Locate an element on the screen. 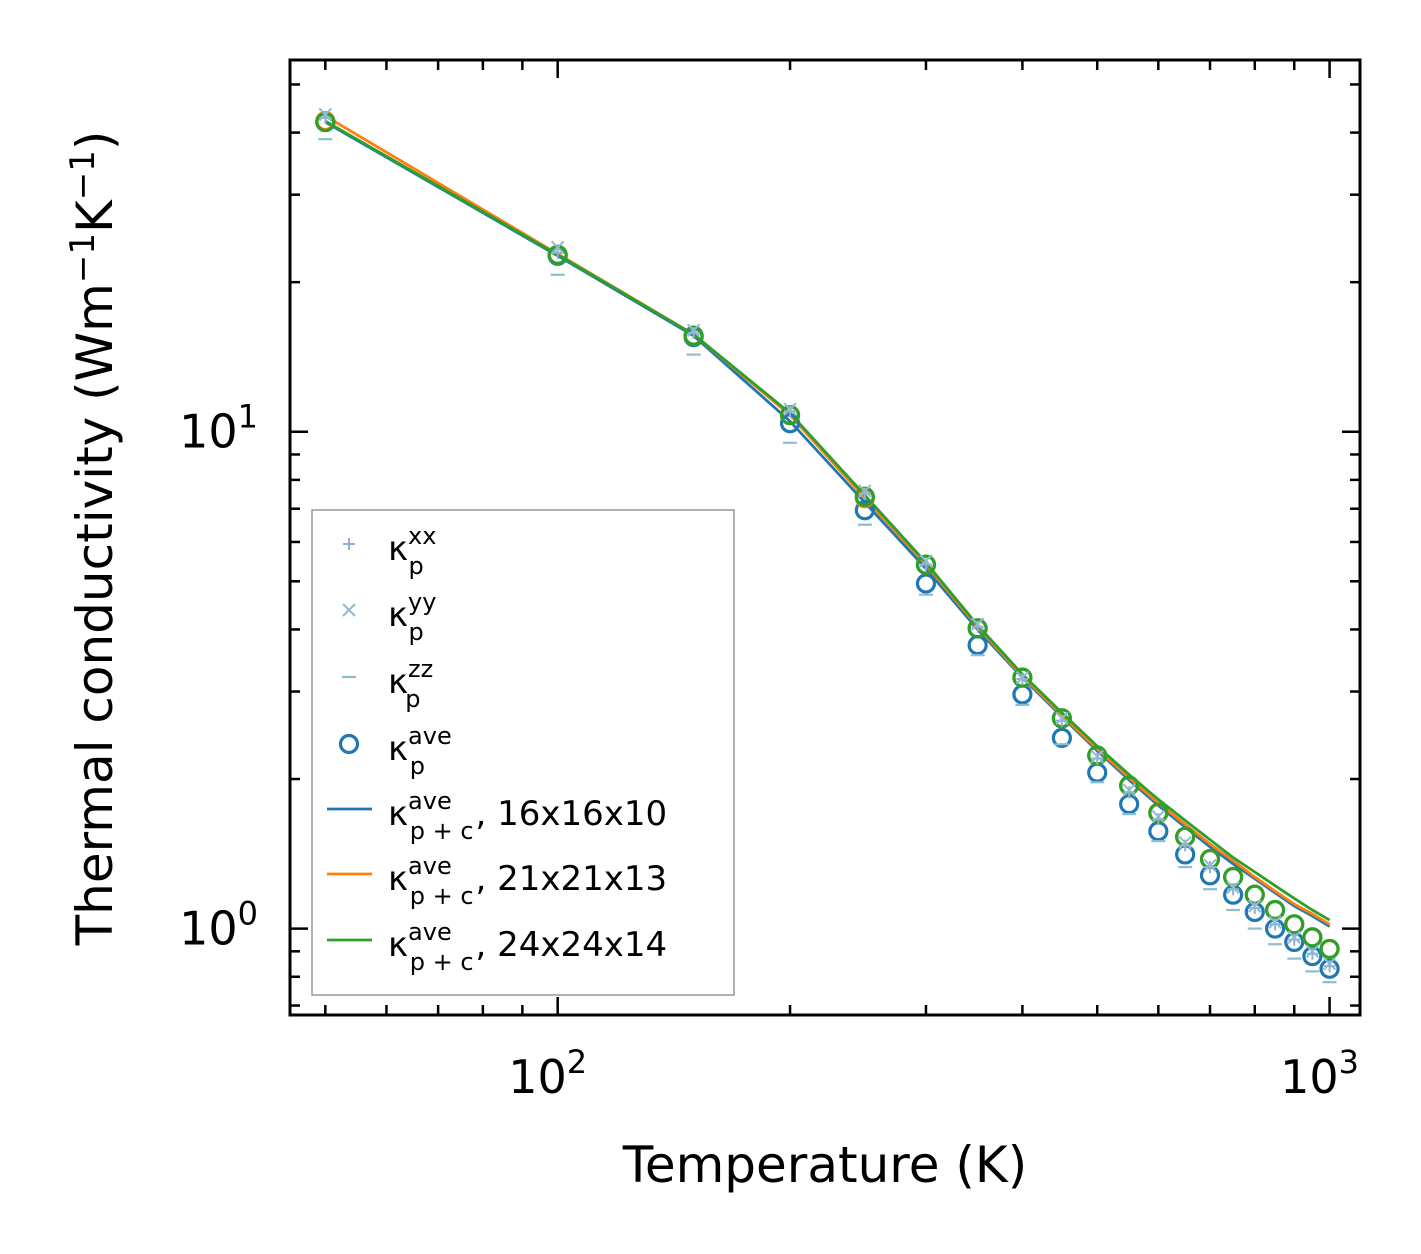 The width and height of the screenshot is (1421, 1254). x-tick-label: 10³ is located at coordinates (1319, 1073).